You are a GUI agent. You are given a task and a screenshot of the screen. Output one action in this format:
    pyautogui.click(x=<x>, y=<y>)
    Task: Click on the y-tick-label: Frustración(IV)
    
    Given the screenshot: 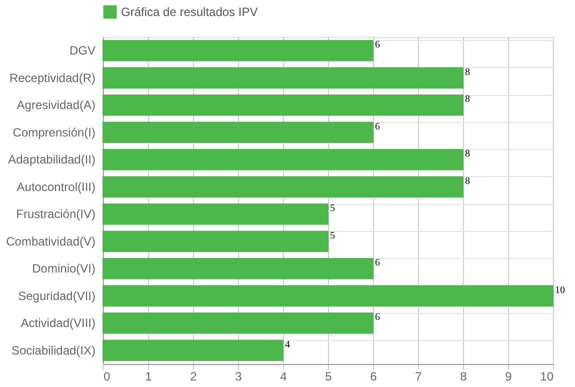 What is the action you would take?
    pyautogui.click(x=56, y=214)
    